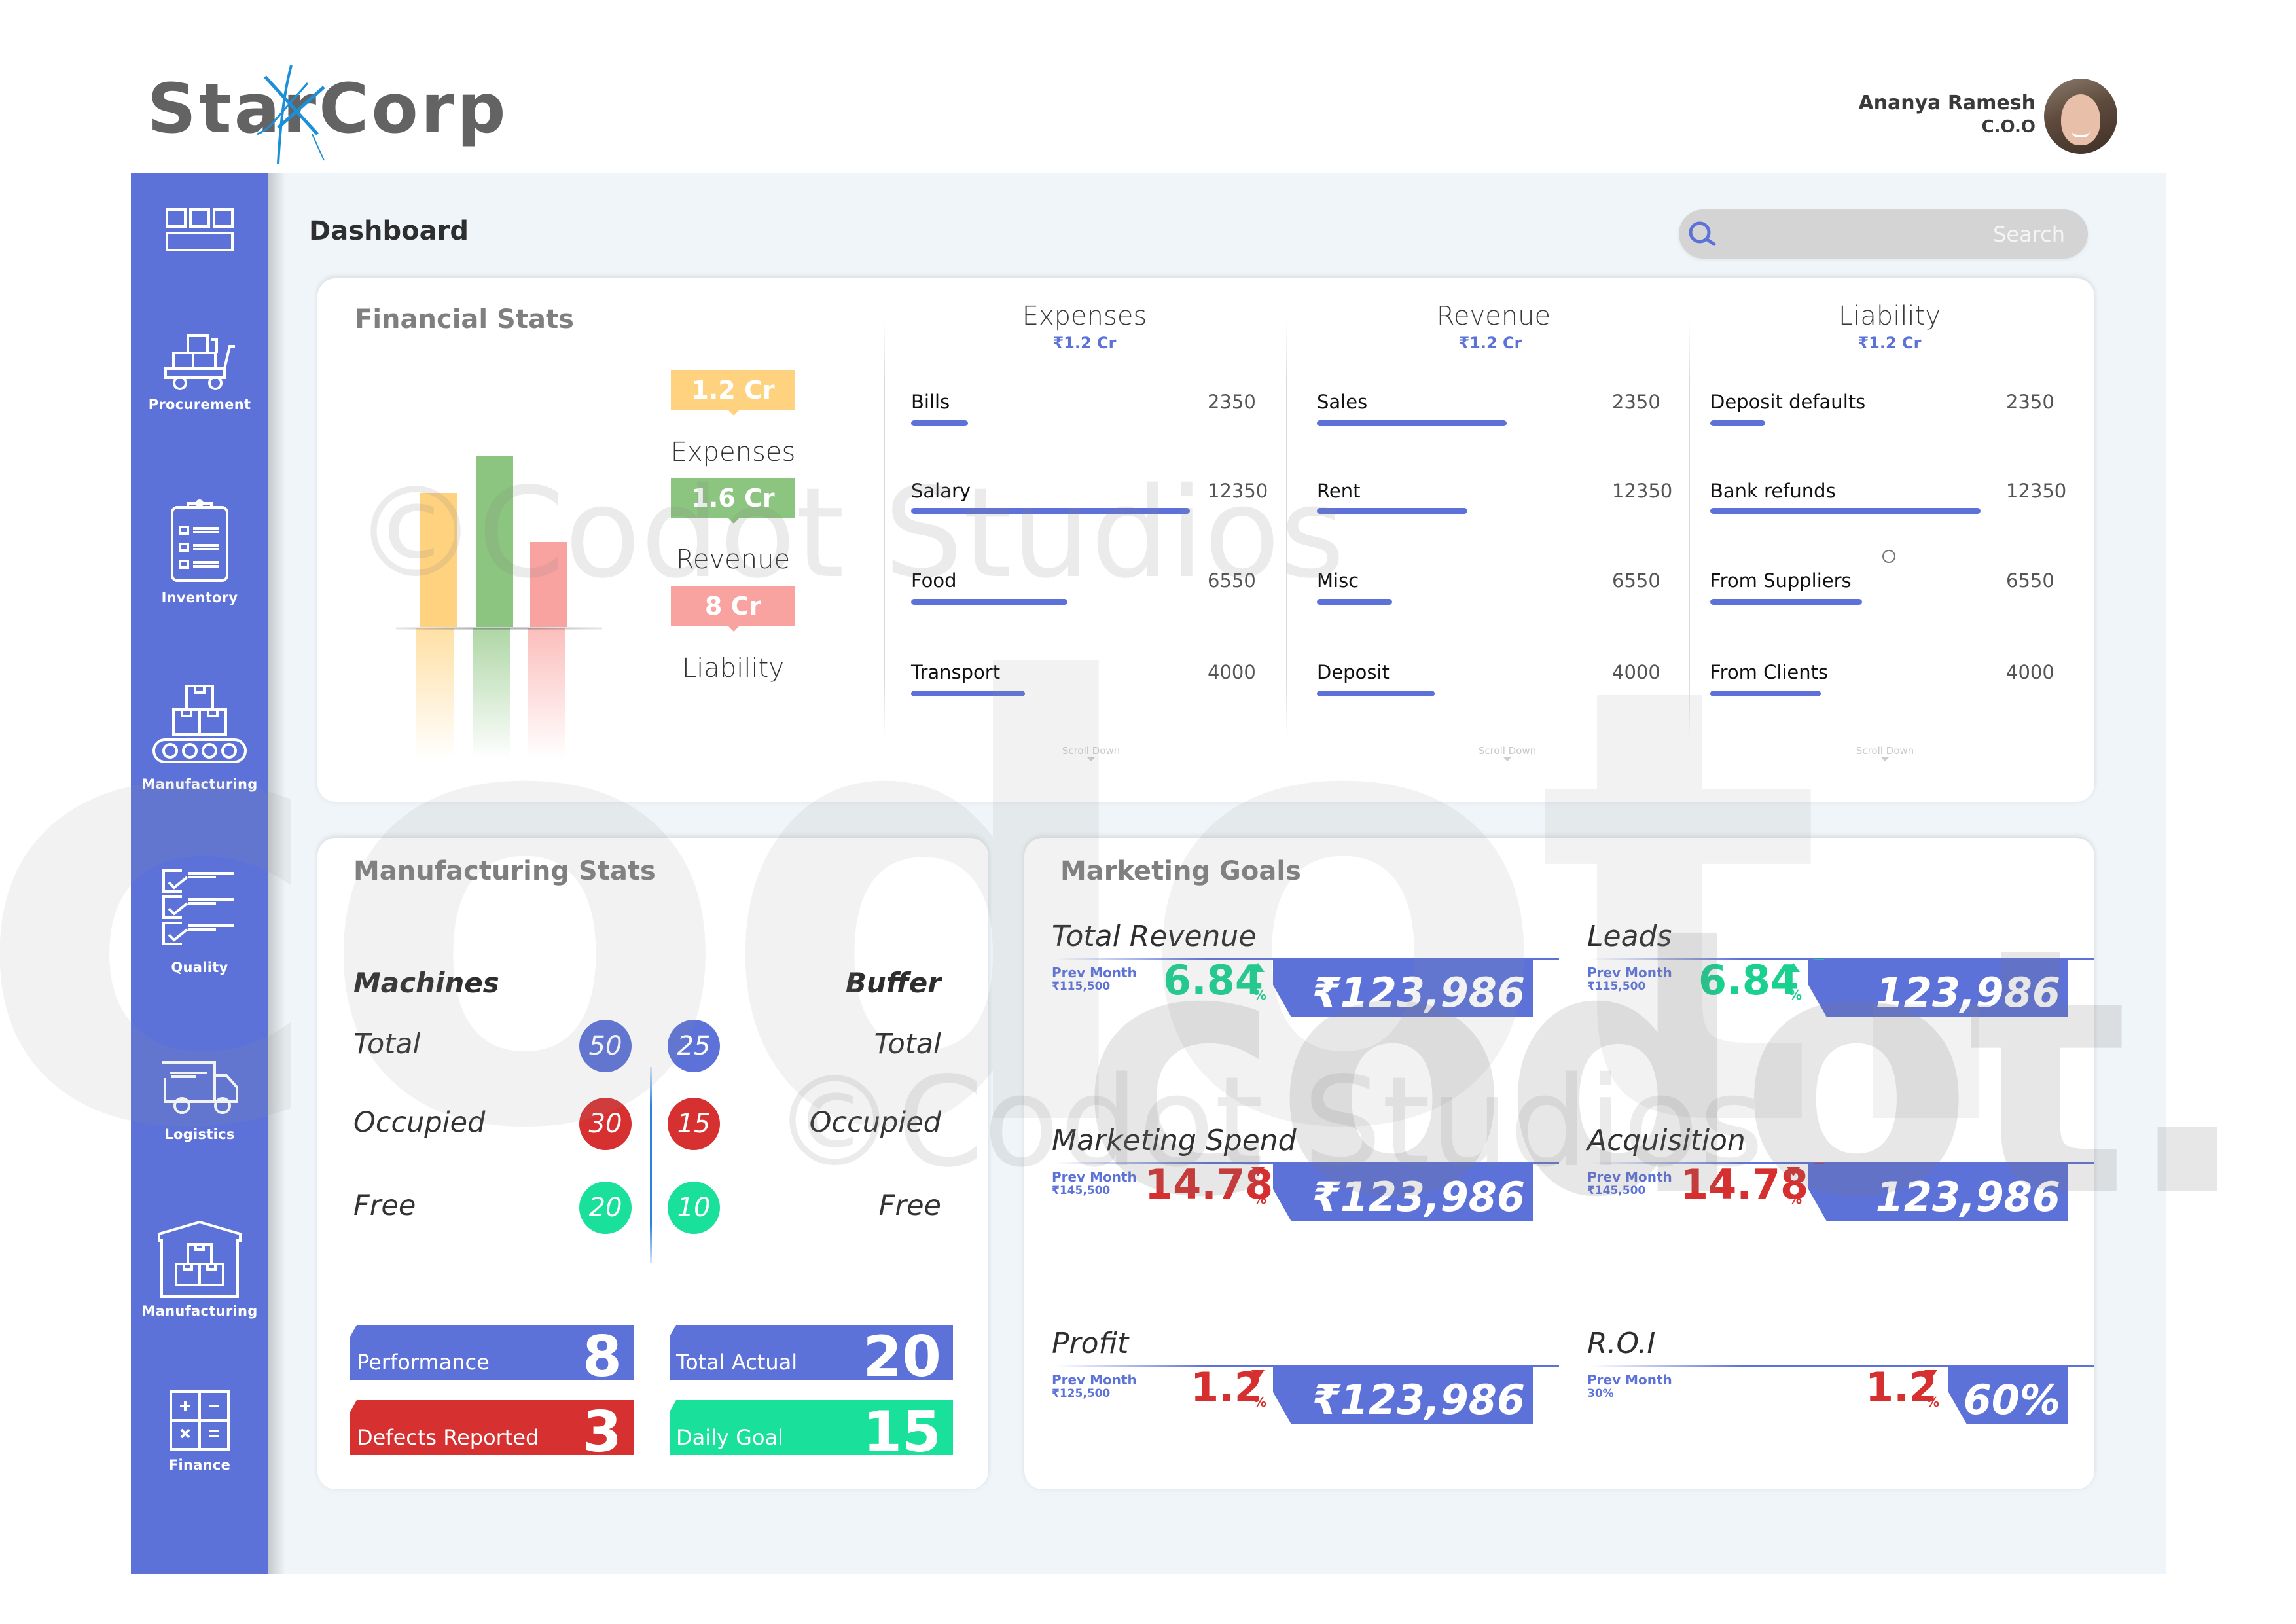  I want to click on prev-month: Prev Month ₹115,500, so click(1094, 979).